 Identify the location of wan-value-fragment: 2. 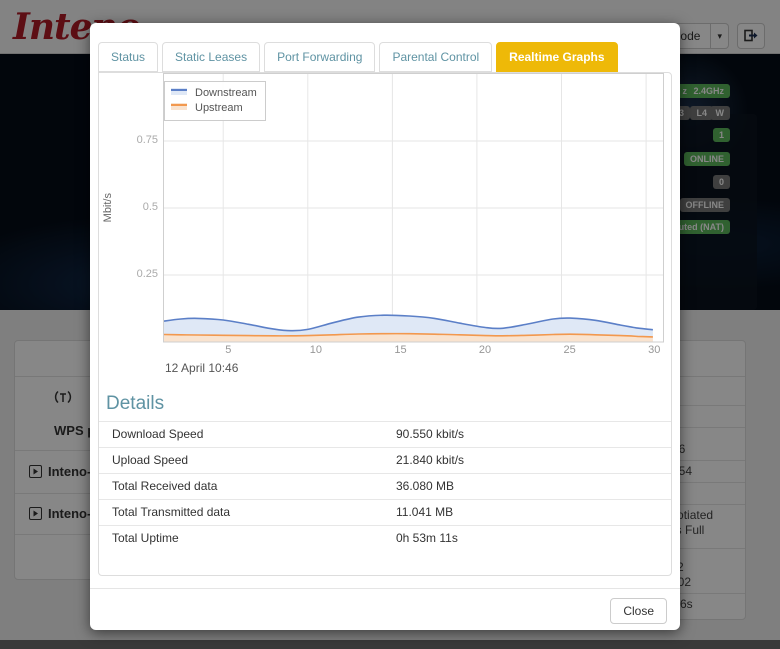
(680, 567).